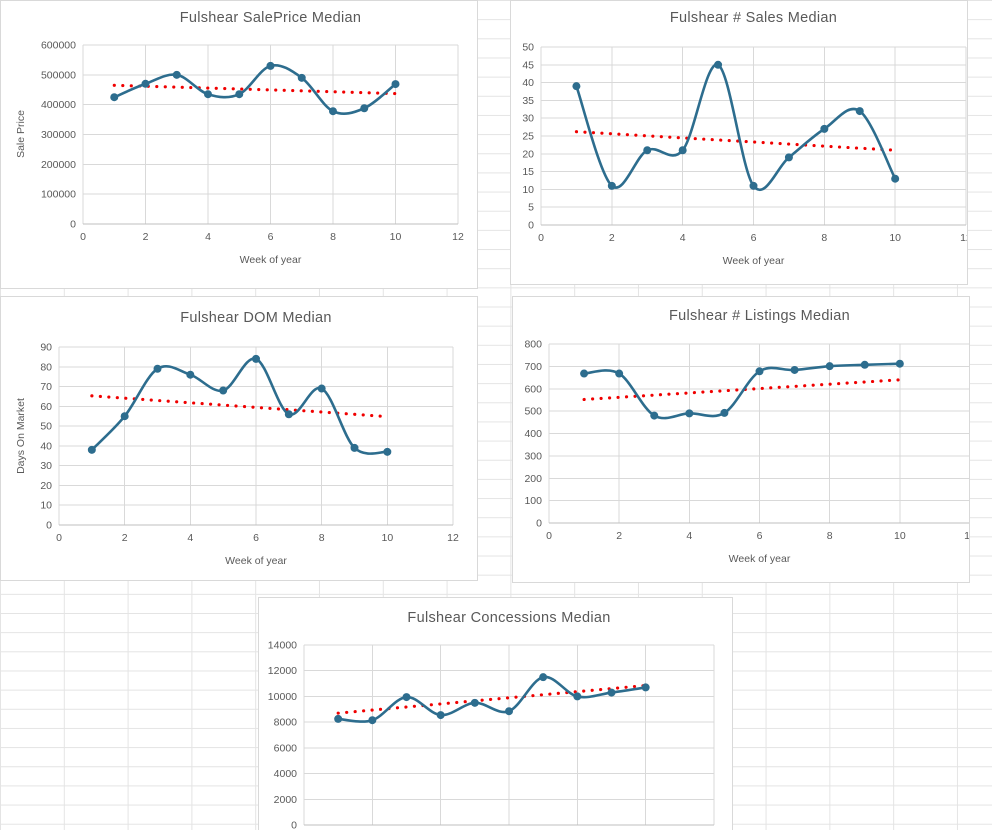 This screenshot has height=830, width=992. Describe the element at coordinates (46, 437) in the screenshot. I see `y-tick-labels: 0 10 20 30 40 50 60 70 80 90` at that location.